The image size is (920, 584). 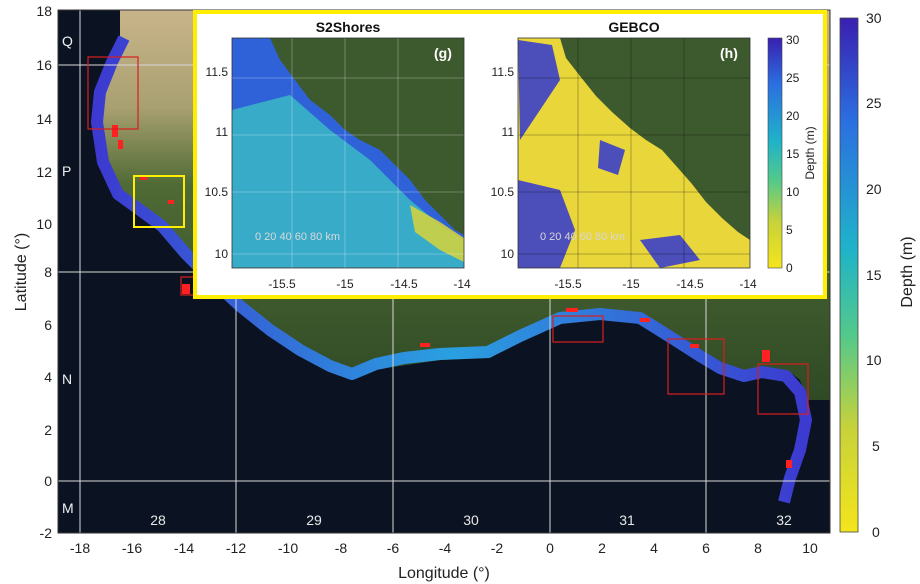 What do you see at coordinates (21, 272) in the screenshot?
I see `y-axis-label: Latitude (°)` at bounding box center [21, 272].